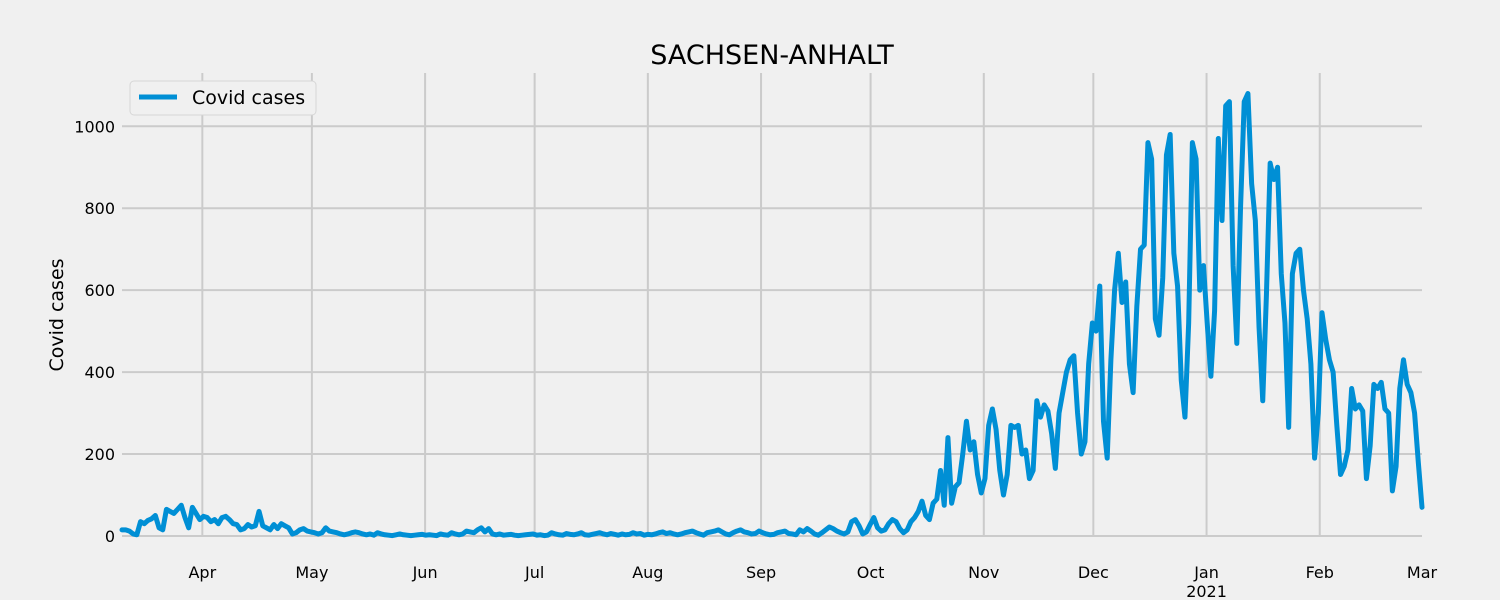 The height and width of the screenshot is (600, 1500). I want to click on chart-title: SACHSEN-ANHALT, so click(772, 55).